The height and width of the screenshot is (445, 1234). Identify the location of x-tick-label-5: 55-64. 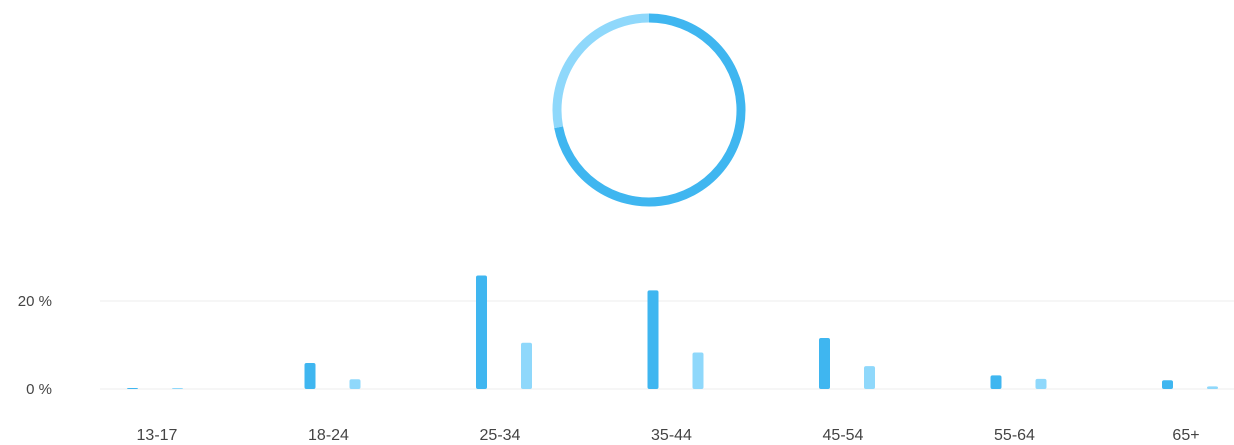
(1014, 435).